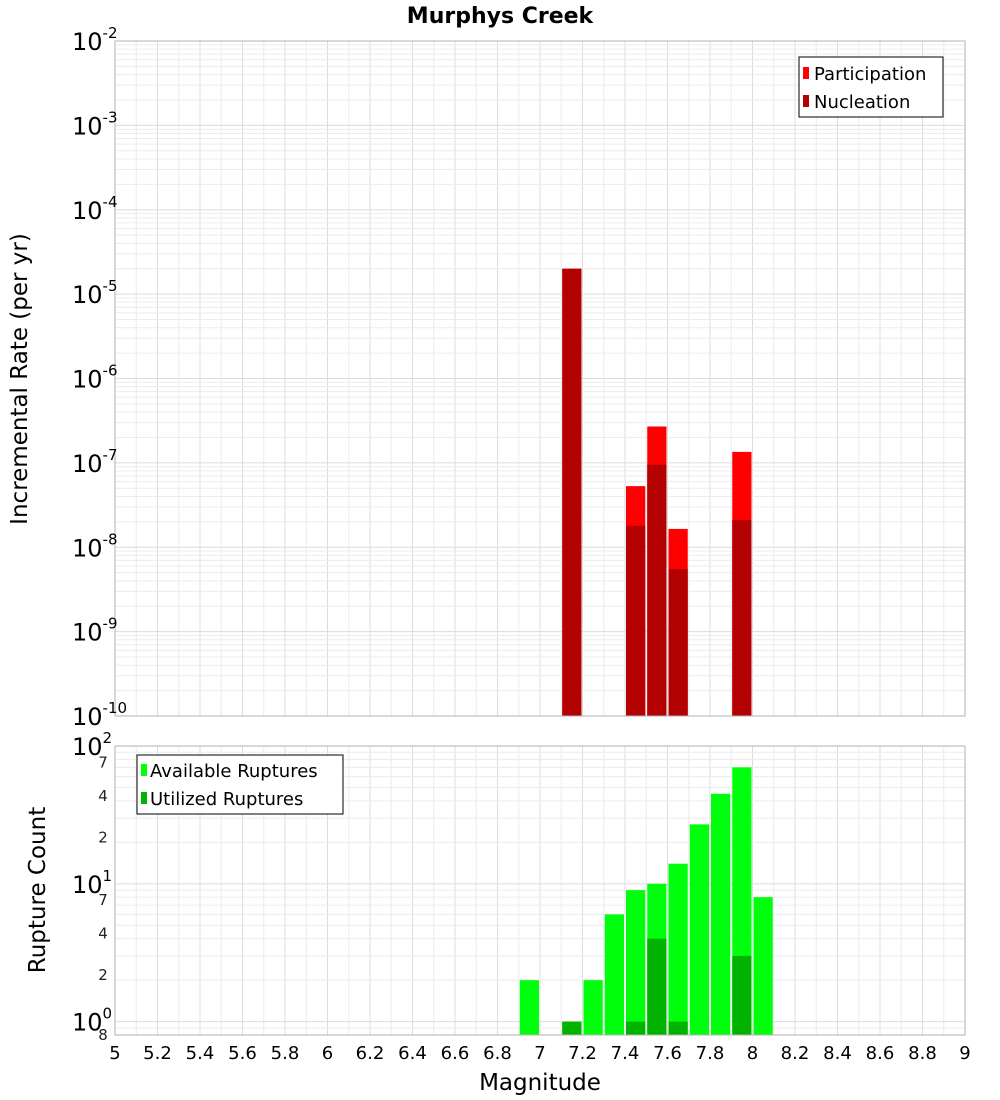 This screenshot has height=1100, width=1000. What do you see at coordinates (497, 1053) in the screenshot?
I see `x-tick-label: 6.8` at bounding box center [497, 1053].